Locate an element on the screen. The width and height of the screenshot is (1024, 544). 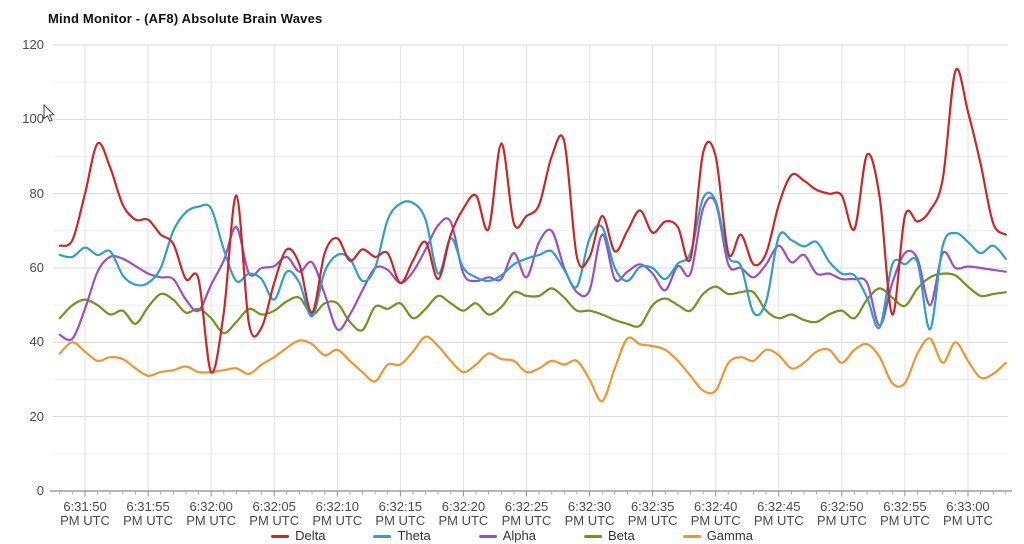
legend-item-gamma: Gamma is located at coordinates (717, 536).